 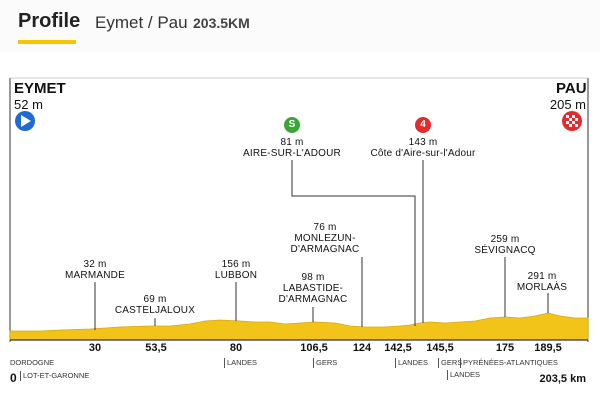 I want to click on km-145-5: 145,5, so click(x=440, y=348).